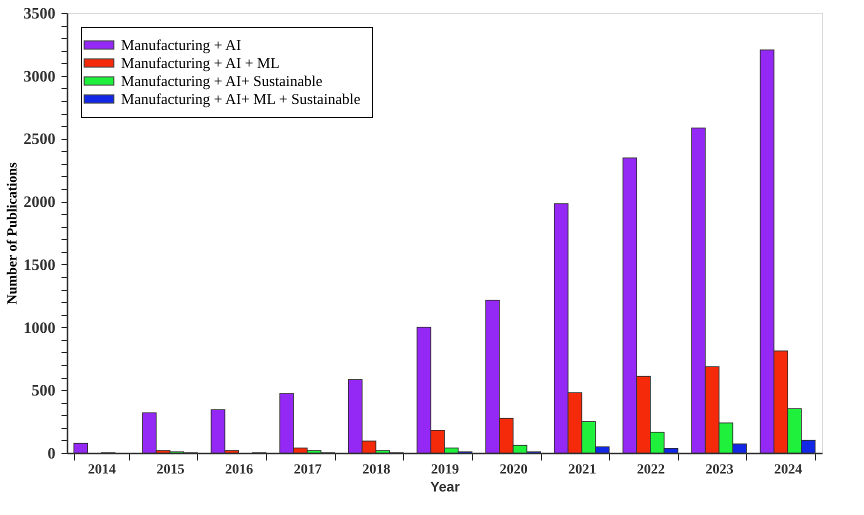 The image size is (864, 515). I want to click on y-tick-label: 0, so click(52, 454).